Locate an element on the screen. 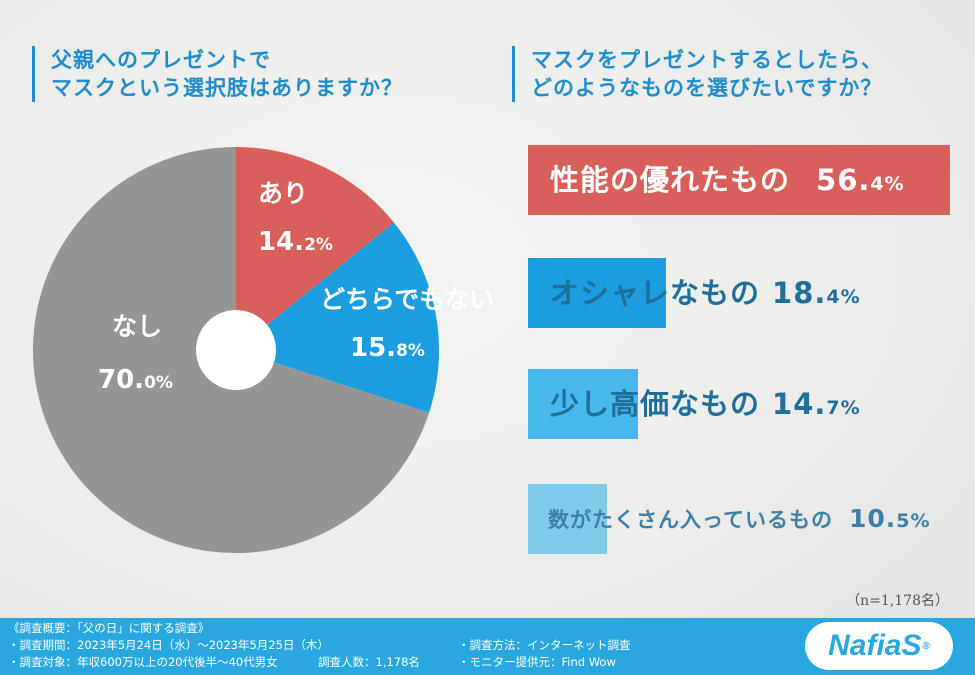  bar-value-label: 10. is located at coordinates (872, 518).